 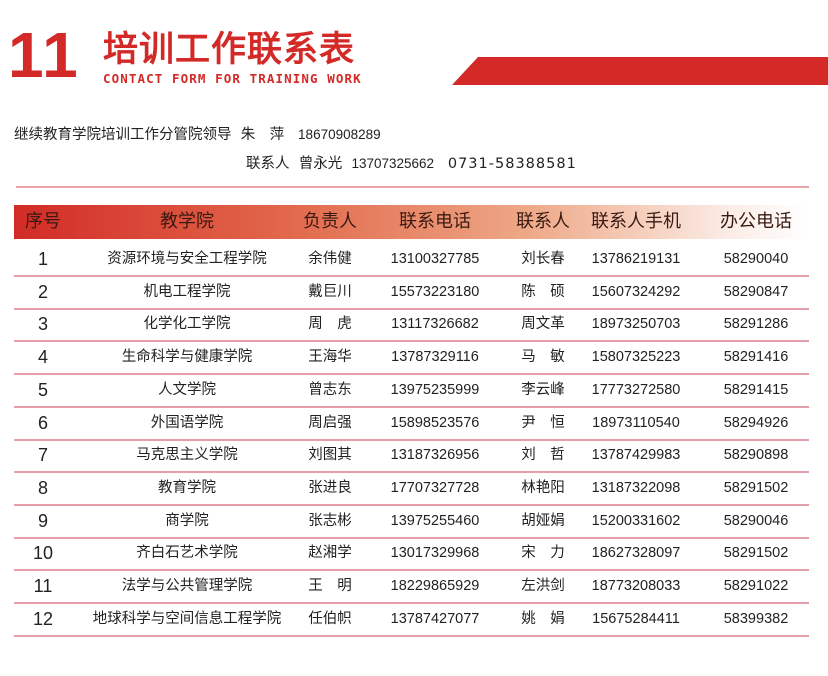 What do you see at coordinates (43, 291) in the screenshot?
I see `cell-col-index: 2` at bounding box center [43, 291].